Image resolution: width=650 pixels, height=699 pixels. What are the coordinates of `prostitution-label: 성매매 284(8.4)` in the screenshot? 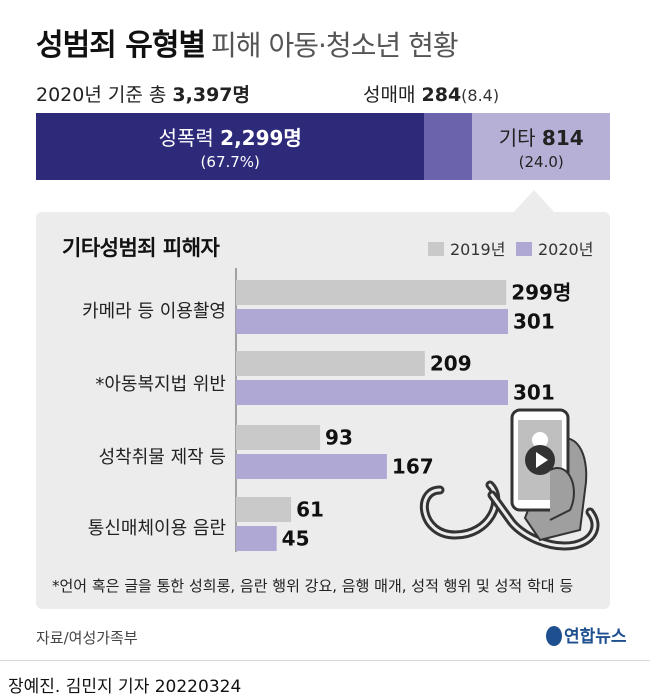 It's located at (431, 93).